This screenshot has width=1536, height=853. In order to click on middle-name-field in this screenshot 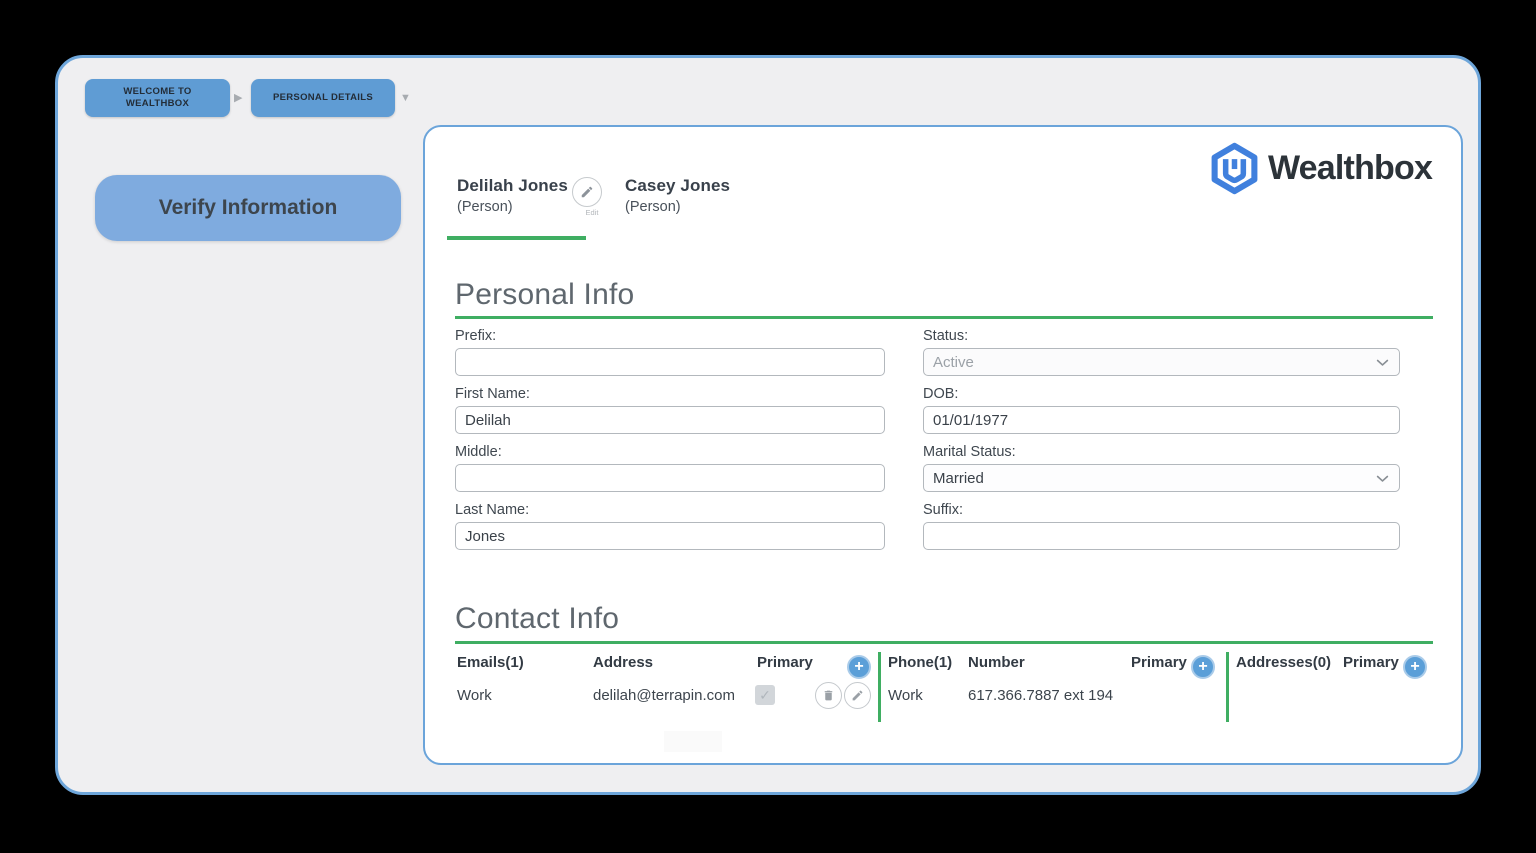, I will do `click(670, 478)`.